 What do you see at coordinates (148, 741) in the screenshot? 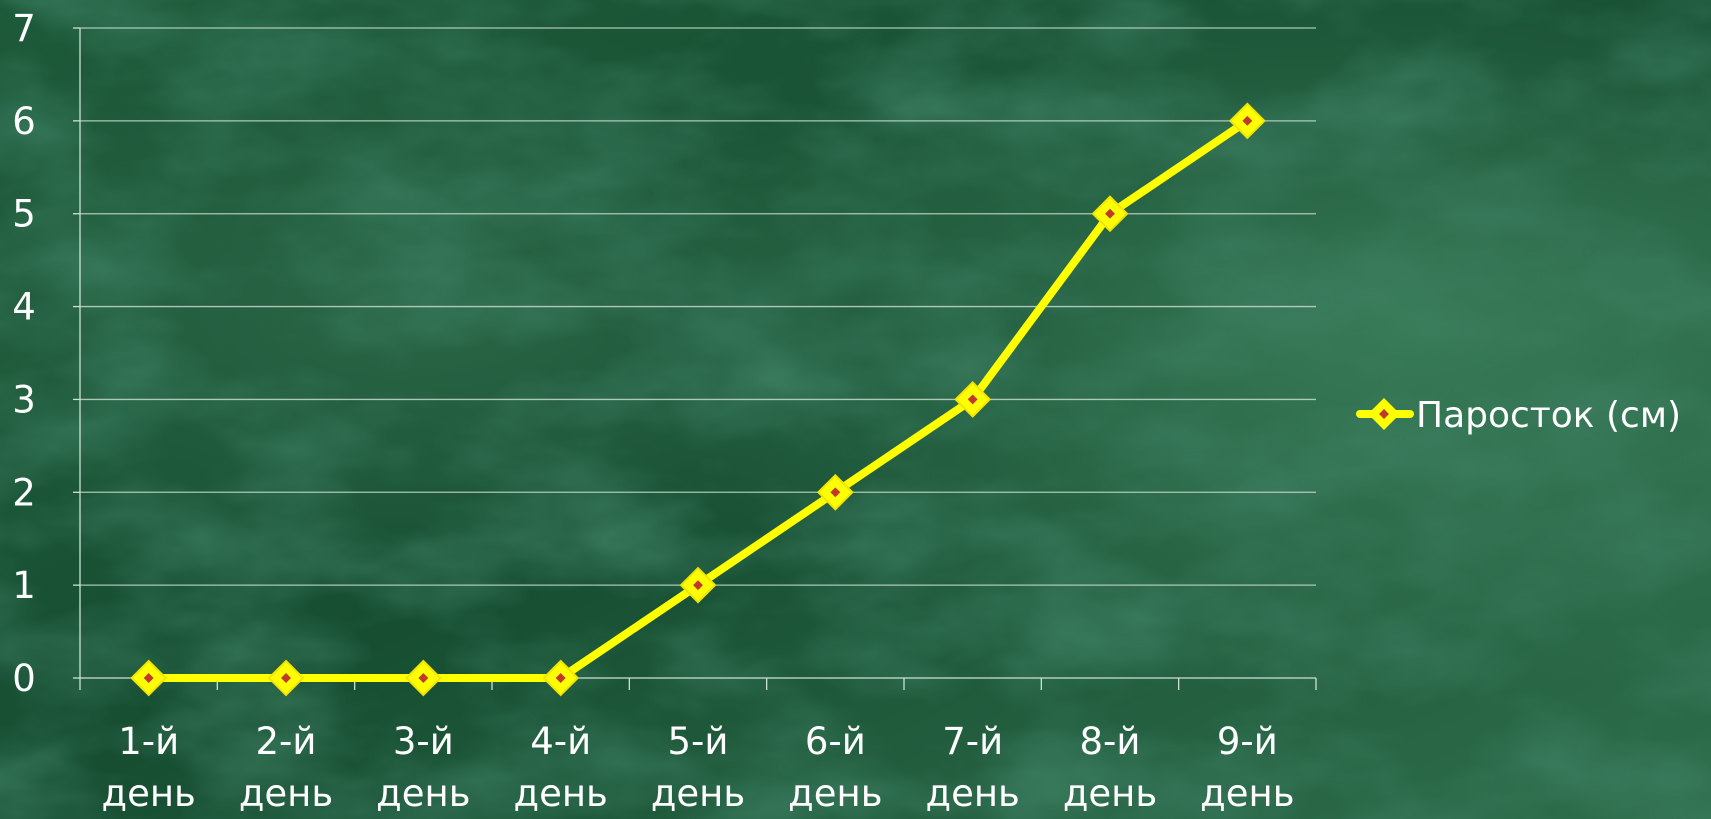
I see `x-tick-label: 1-й` at bounding box center [148, 741].